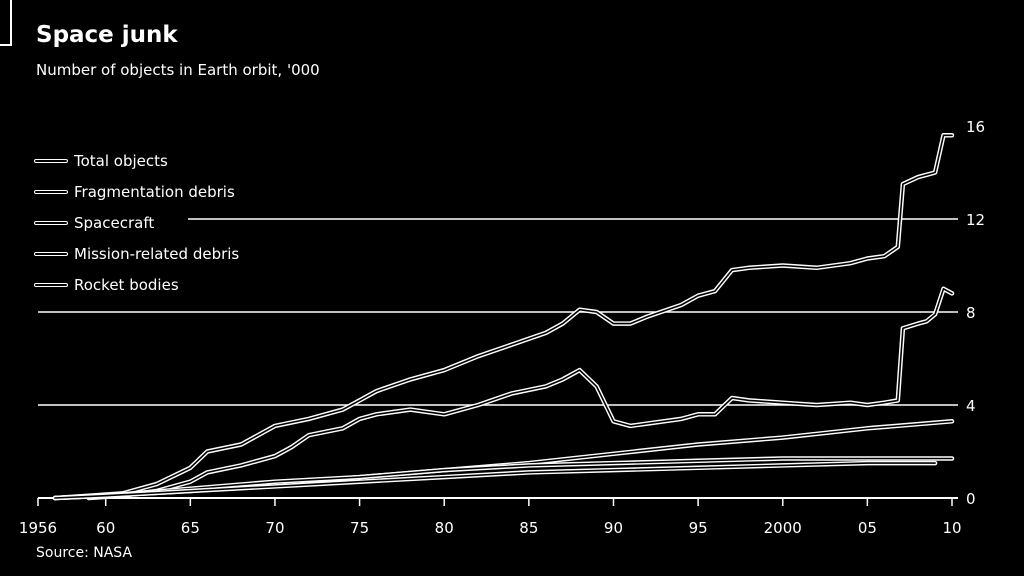  Describe the element at coordinates (157, 253) in the screenshot. I see `legend-label: Mission-related debris` at that location.